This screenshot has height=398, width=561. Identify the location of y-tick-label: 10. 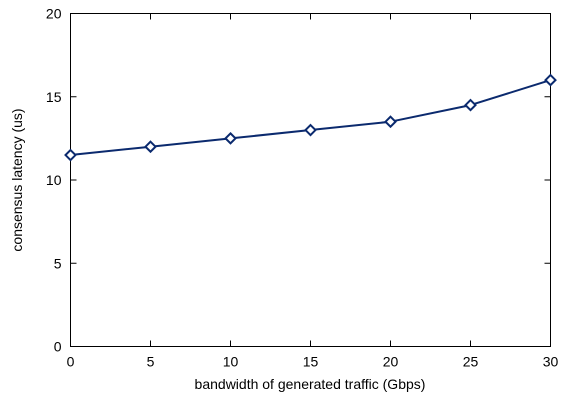
(54, 180).